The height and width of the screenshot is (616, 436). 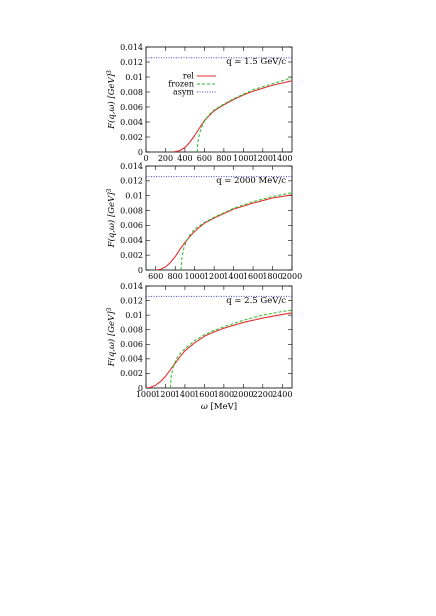 What do you see at coordinates (256, 62) in the screenshot?
I see `panel-annotation: q = 1.5 GeV/c` at bounding box center [256, 62].